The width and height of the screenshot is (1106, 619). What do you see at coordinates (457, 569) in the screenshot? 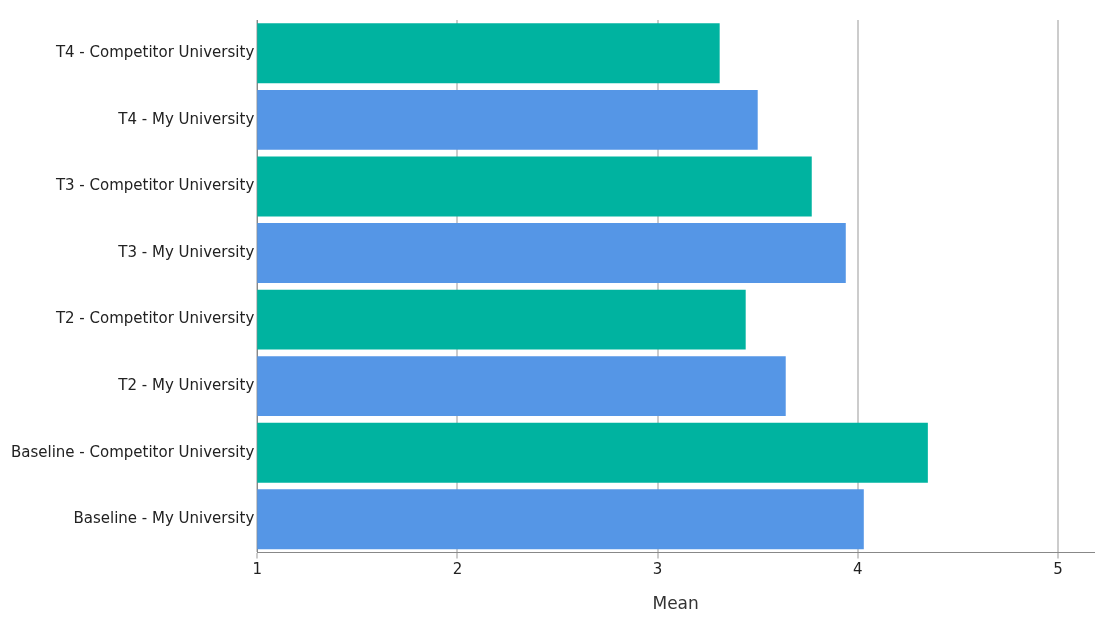
I see `x-tick-label: 2` at bounding box center [457, 569].